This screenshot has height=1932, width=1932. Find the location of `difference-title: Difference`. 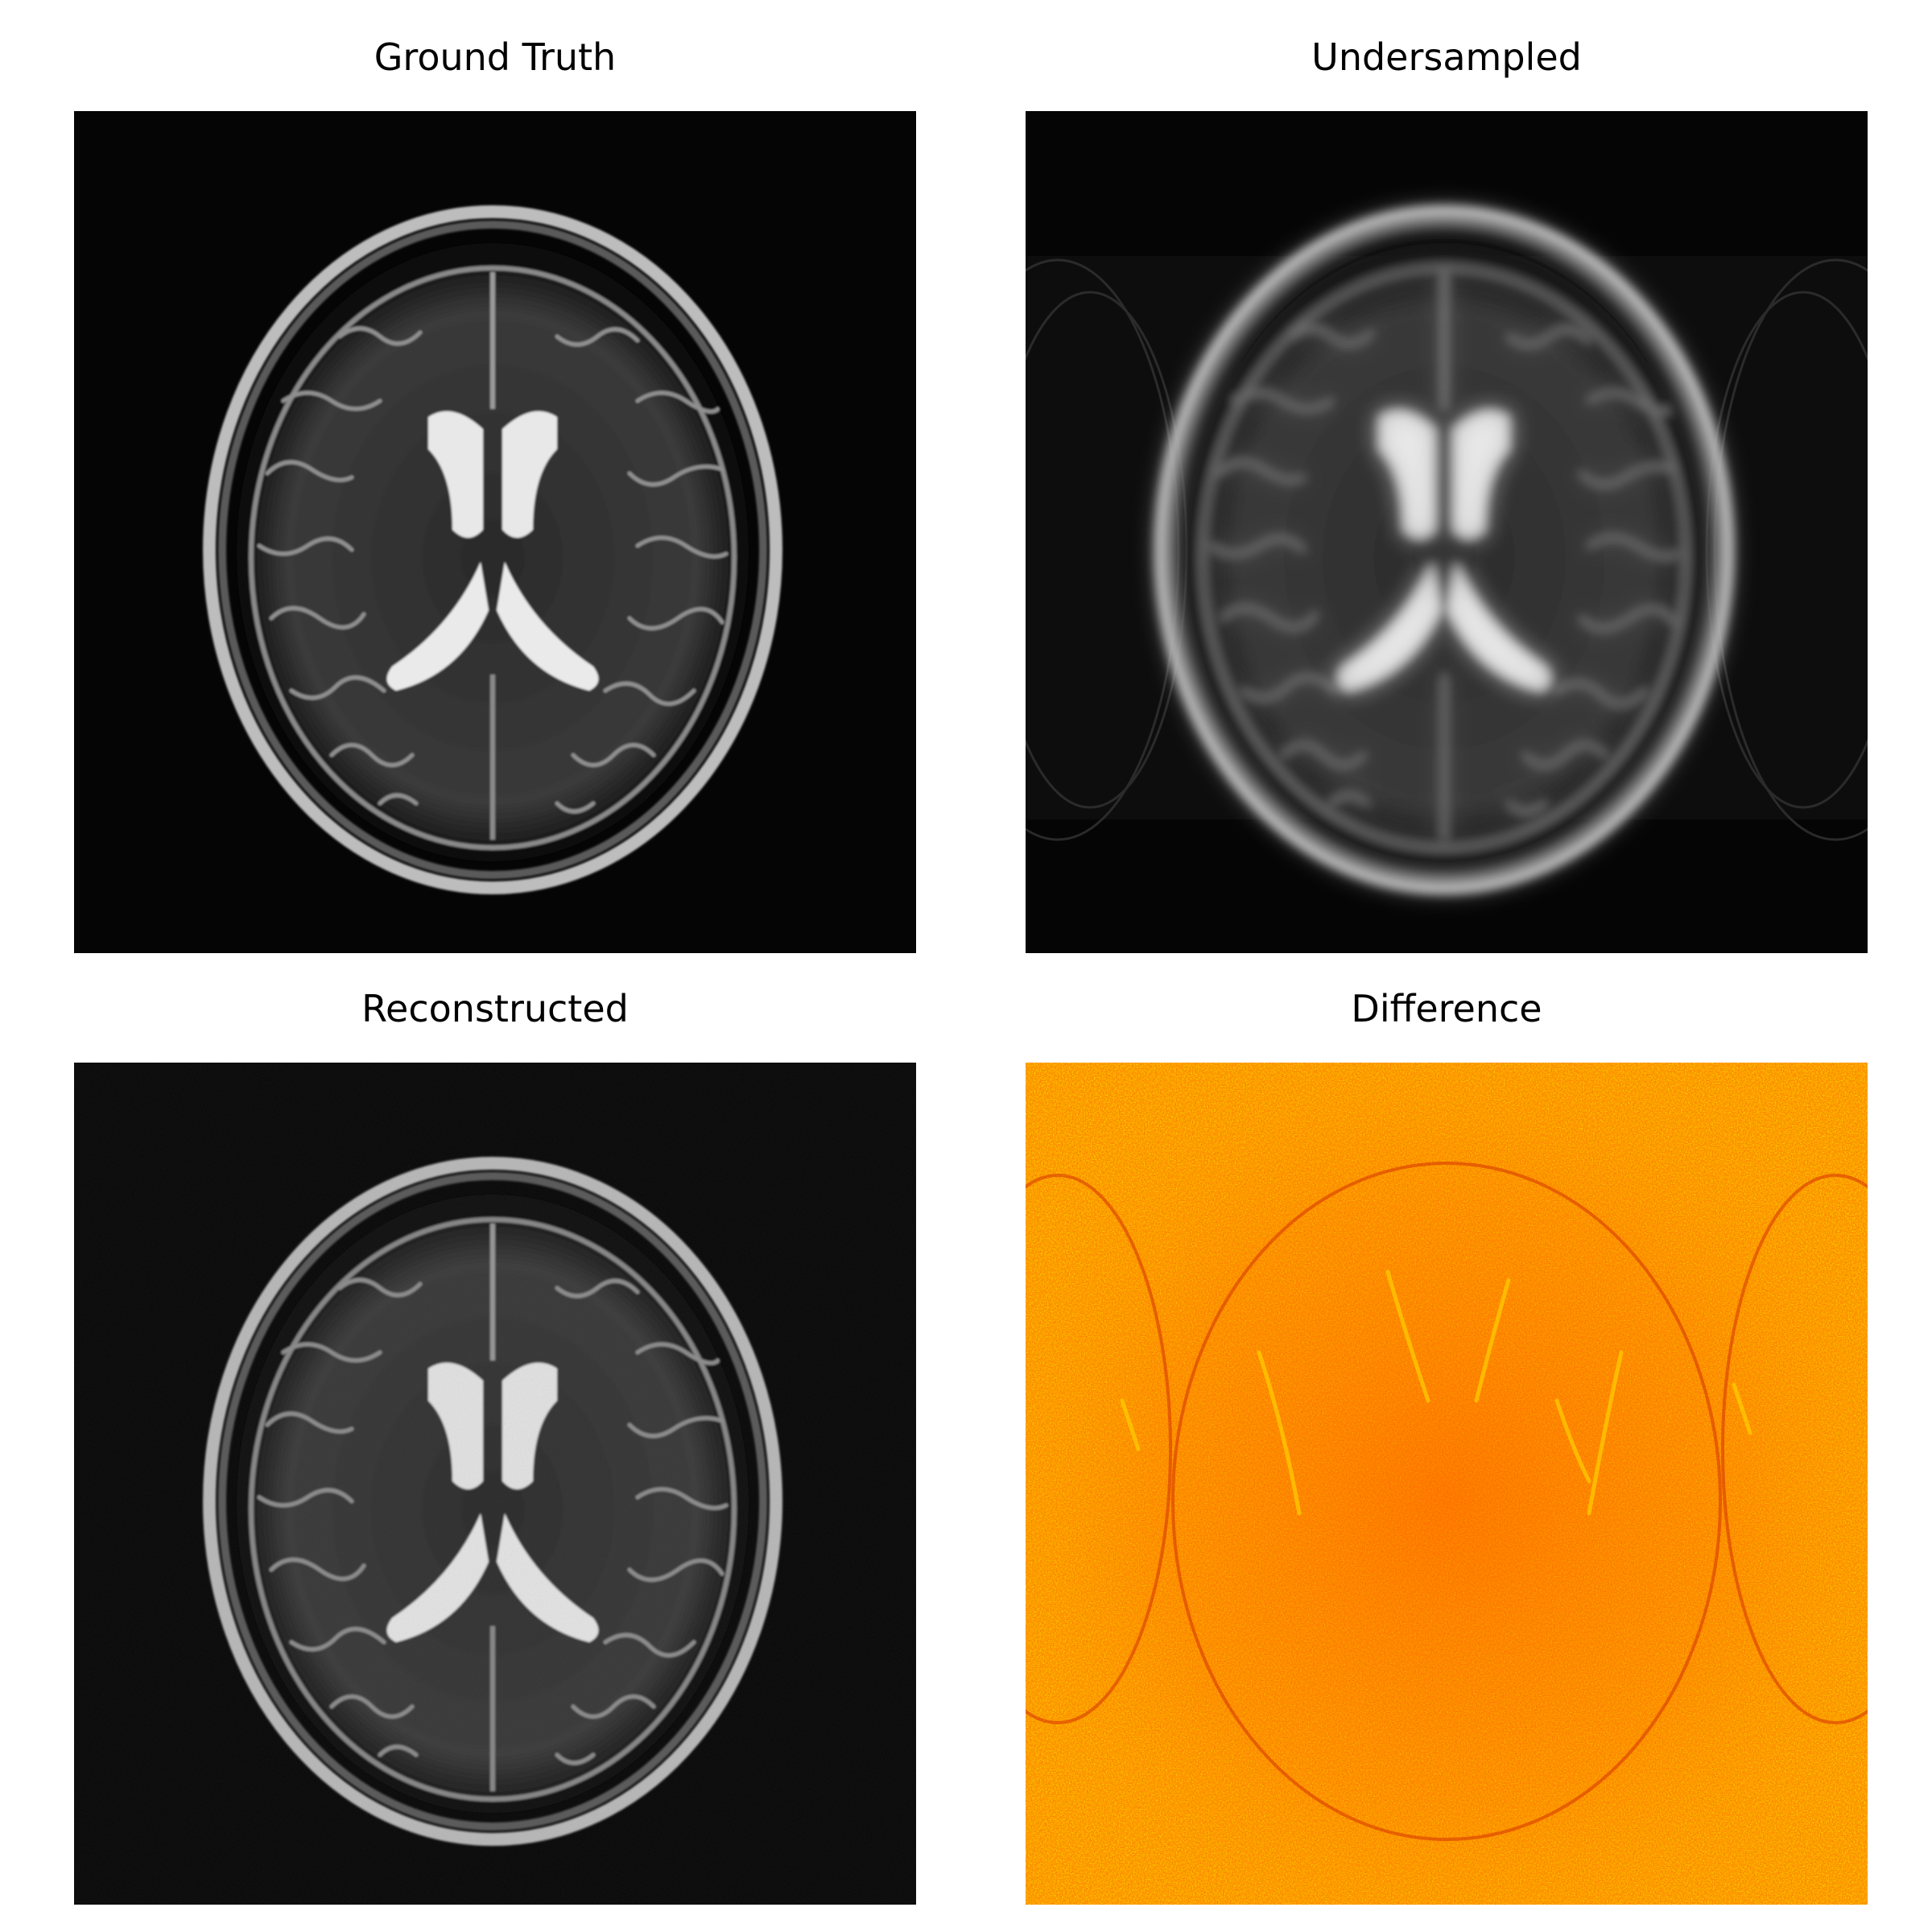

difference-title: Difference is located at coordinates (1446, 1008).